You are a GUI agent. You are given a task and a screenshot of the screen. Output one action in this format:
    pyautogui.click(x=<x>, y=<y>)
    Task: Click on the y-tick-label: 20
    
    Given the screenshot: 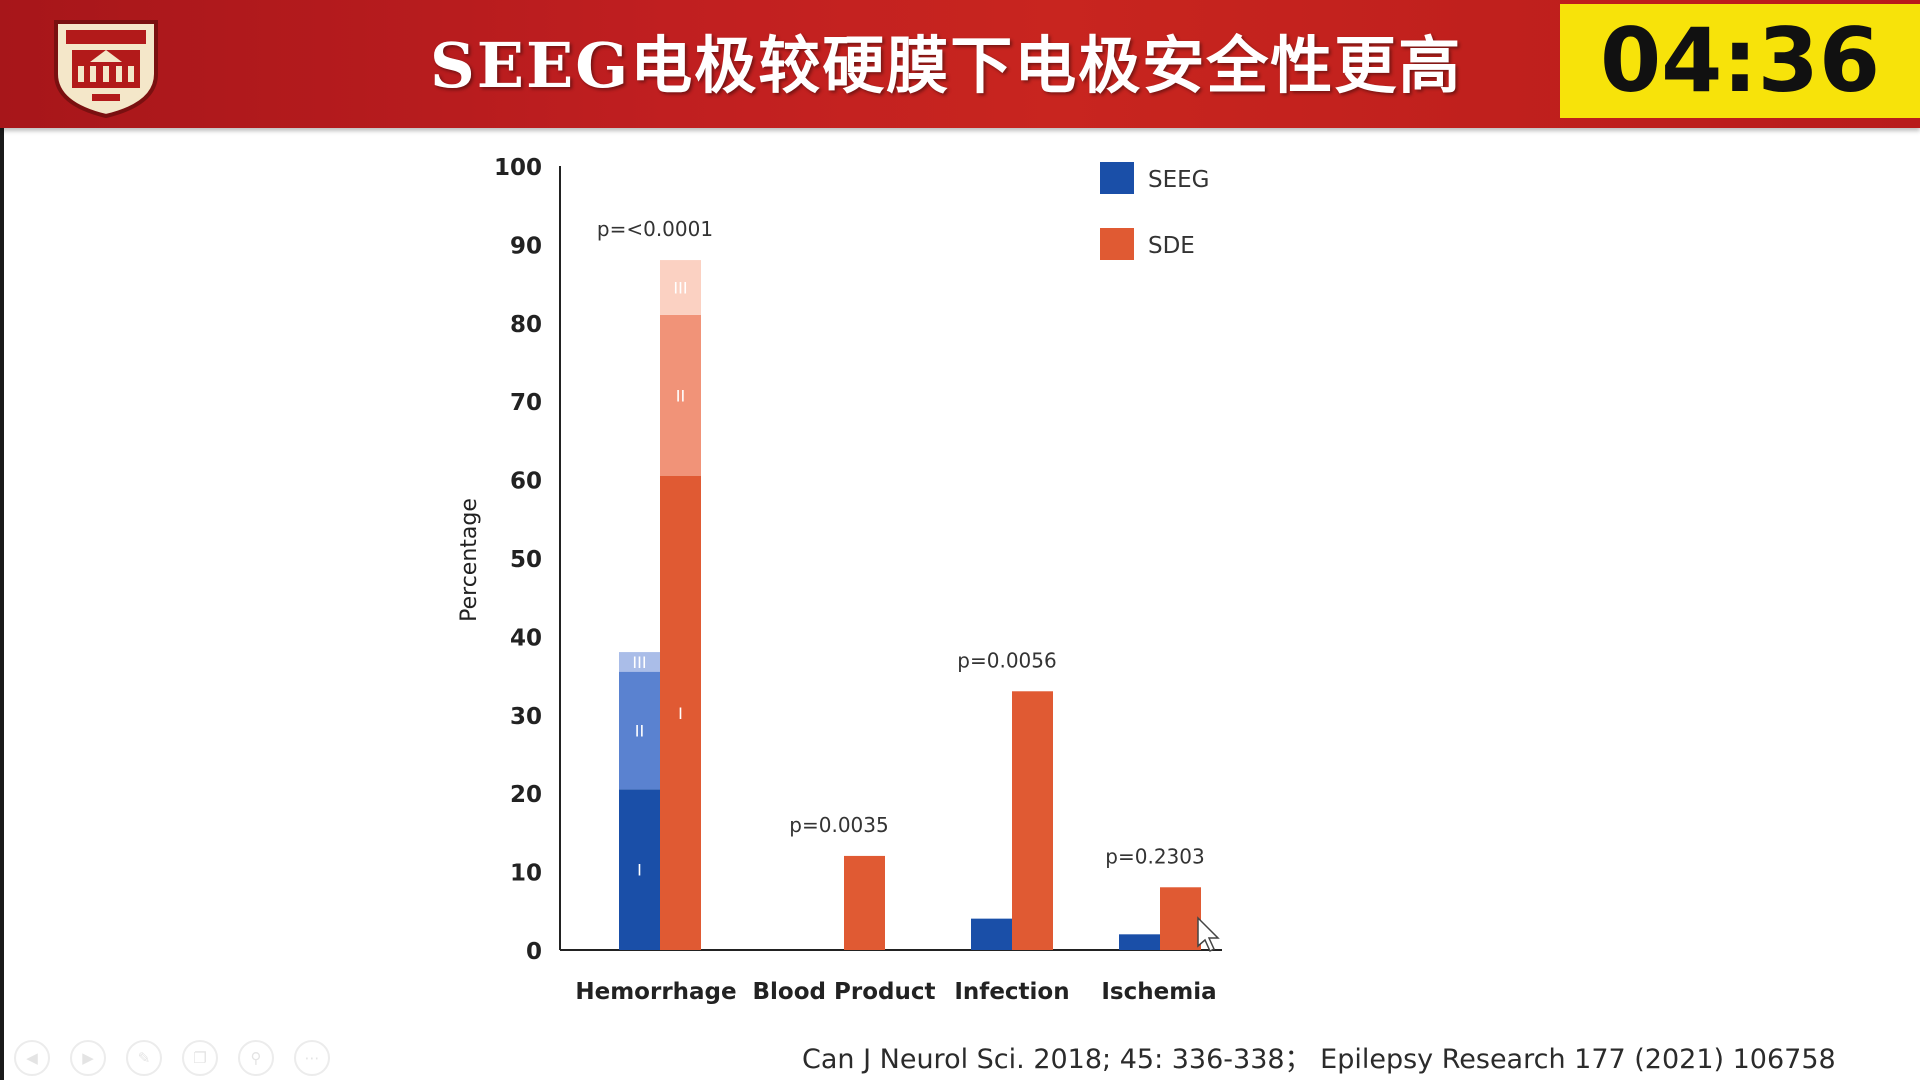 What is the action you would take?
    pyautogui.click(x=526, y=795)
    